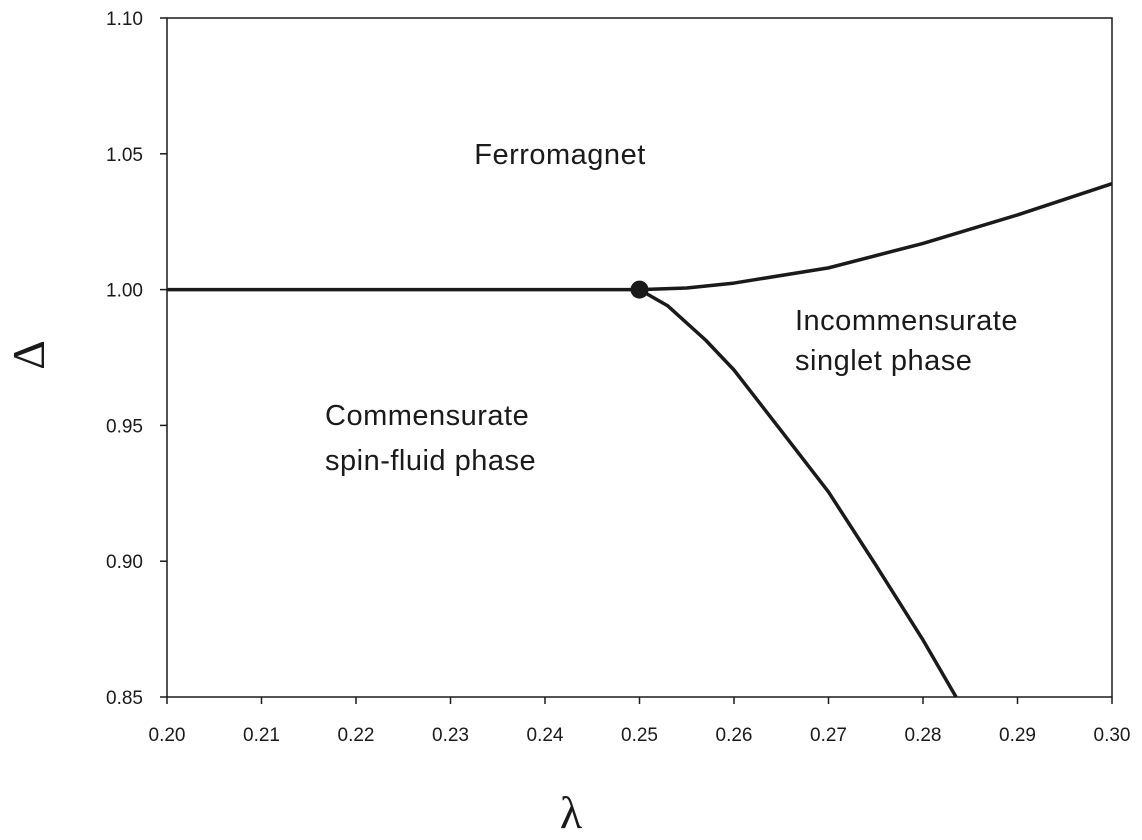  Describe the element at coordinates (427, 416) in the screenshot. I see `region-label: Commensurate` at that location.